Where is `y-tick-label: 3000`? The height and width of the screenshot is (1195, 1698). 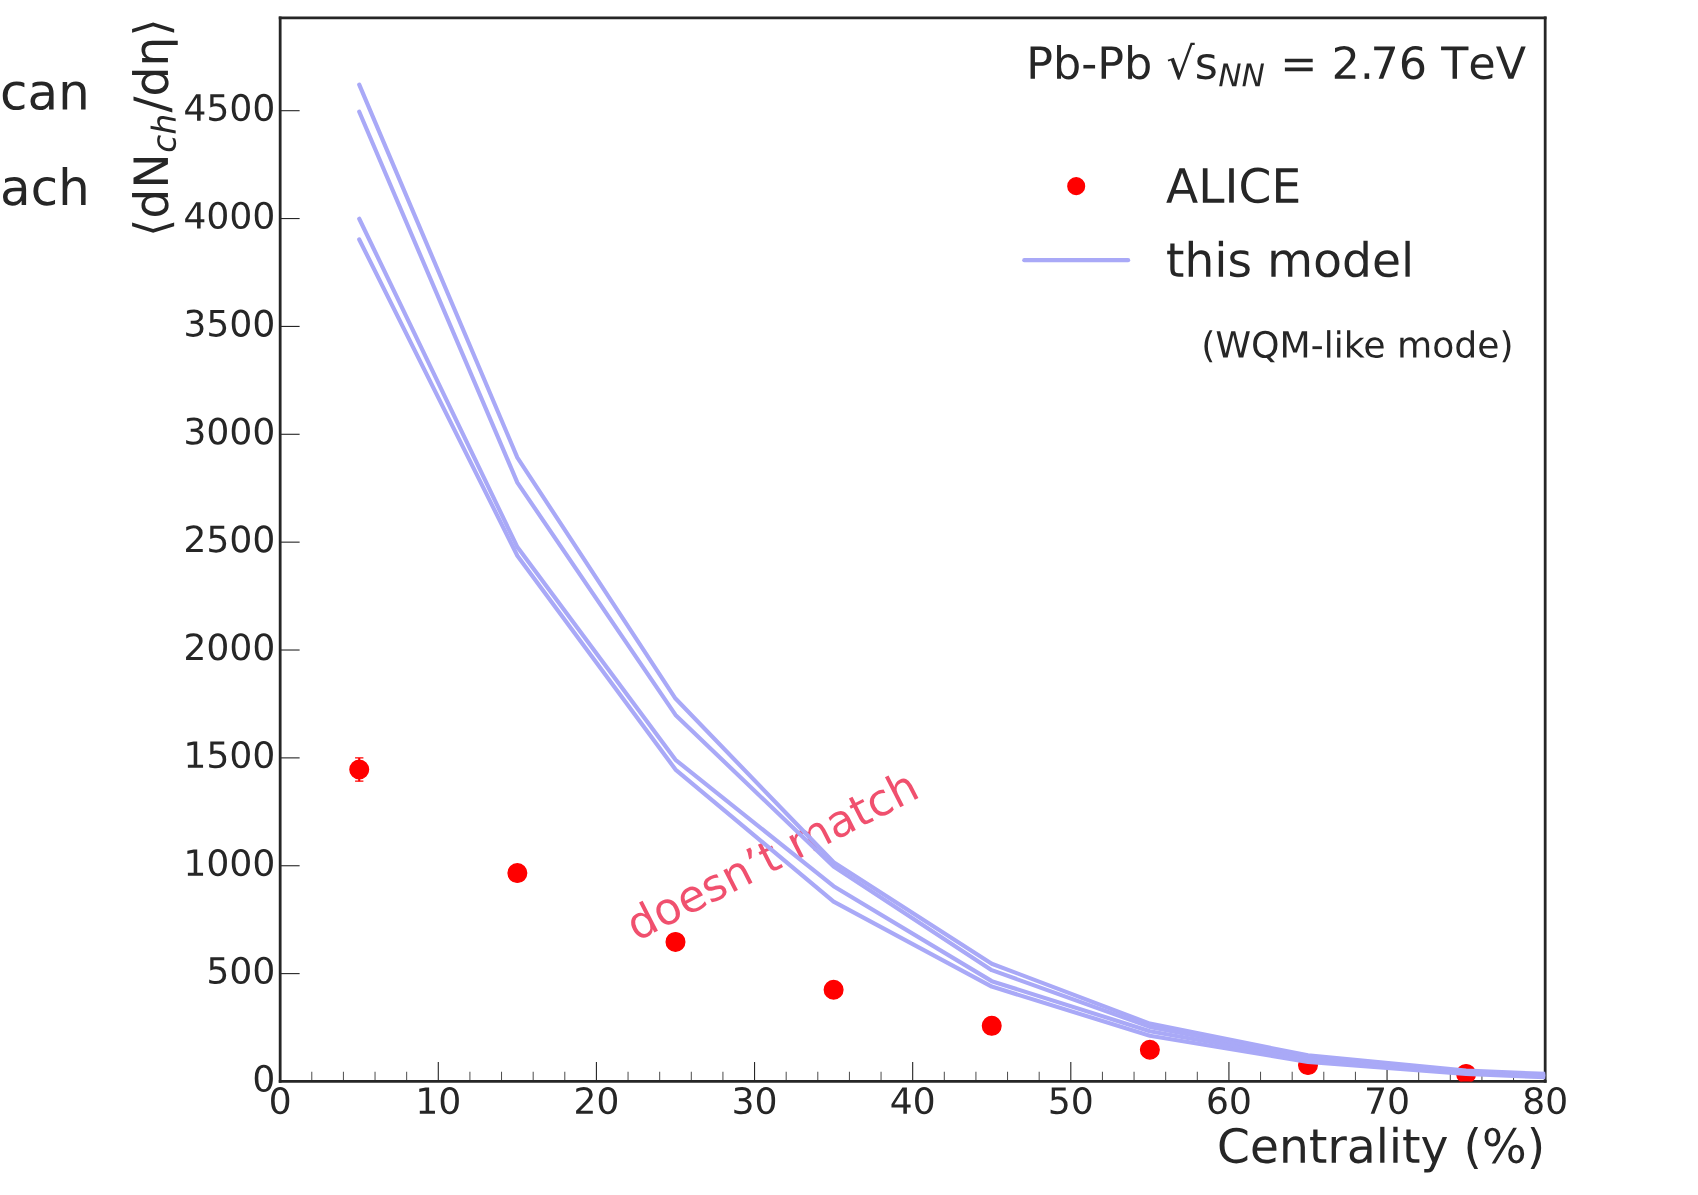
y-tick-label: 3000 is located at coordinates (229, 431).